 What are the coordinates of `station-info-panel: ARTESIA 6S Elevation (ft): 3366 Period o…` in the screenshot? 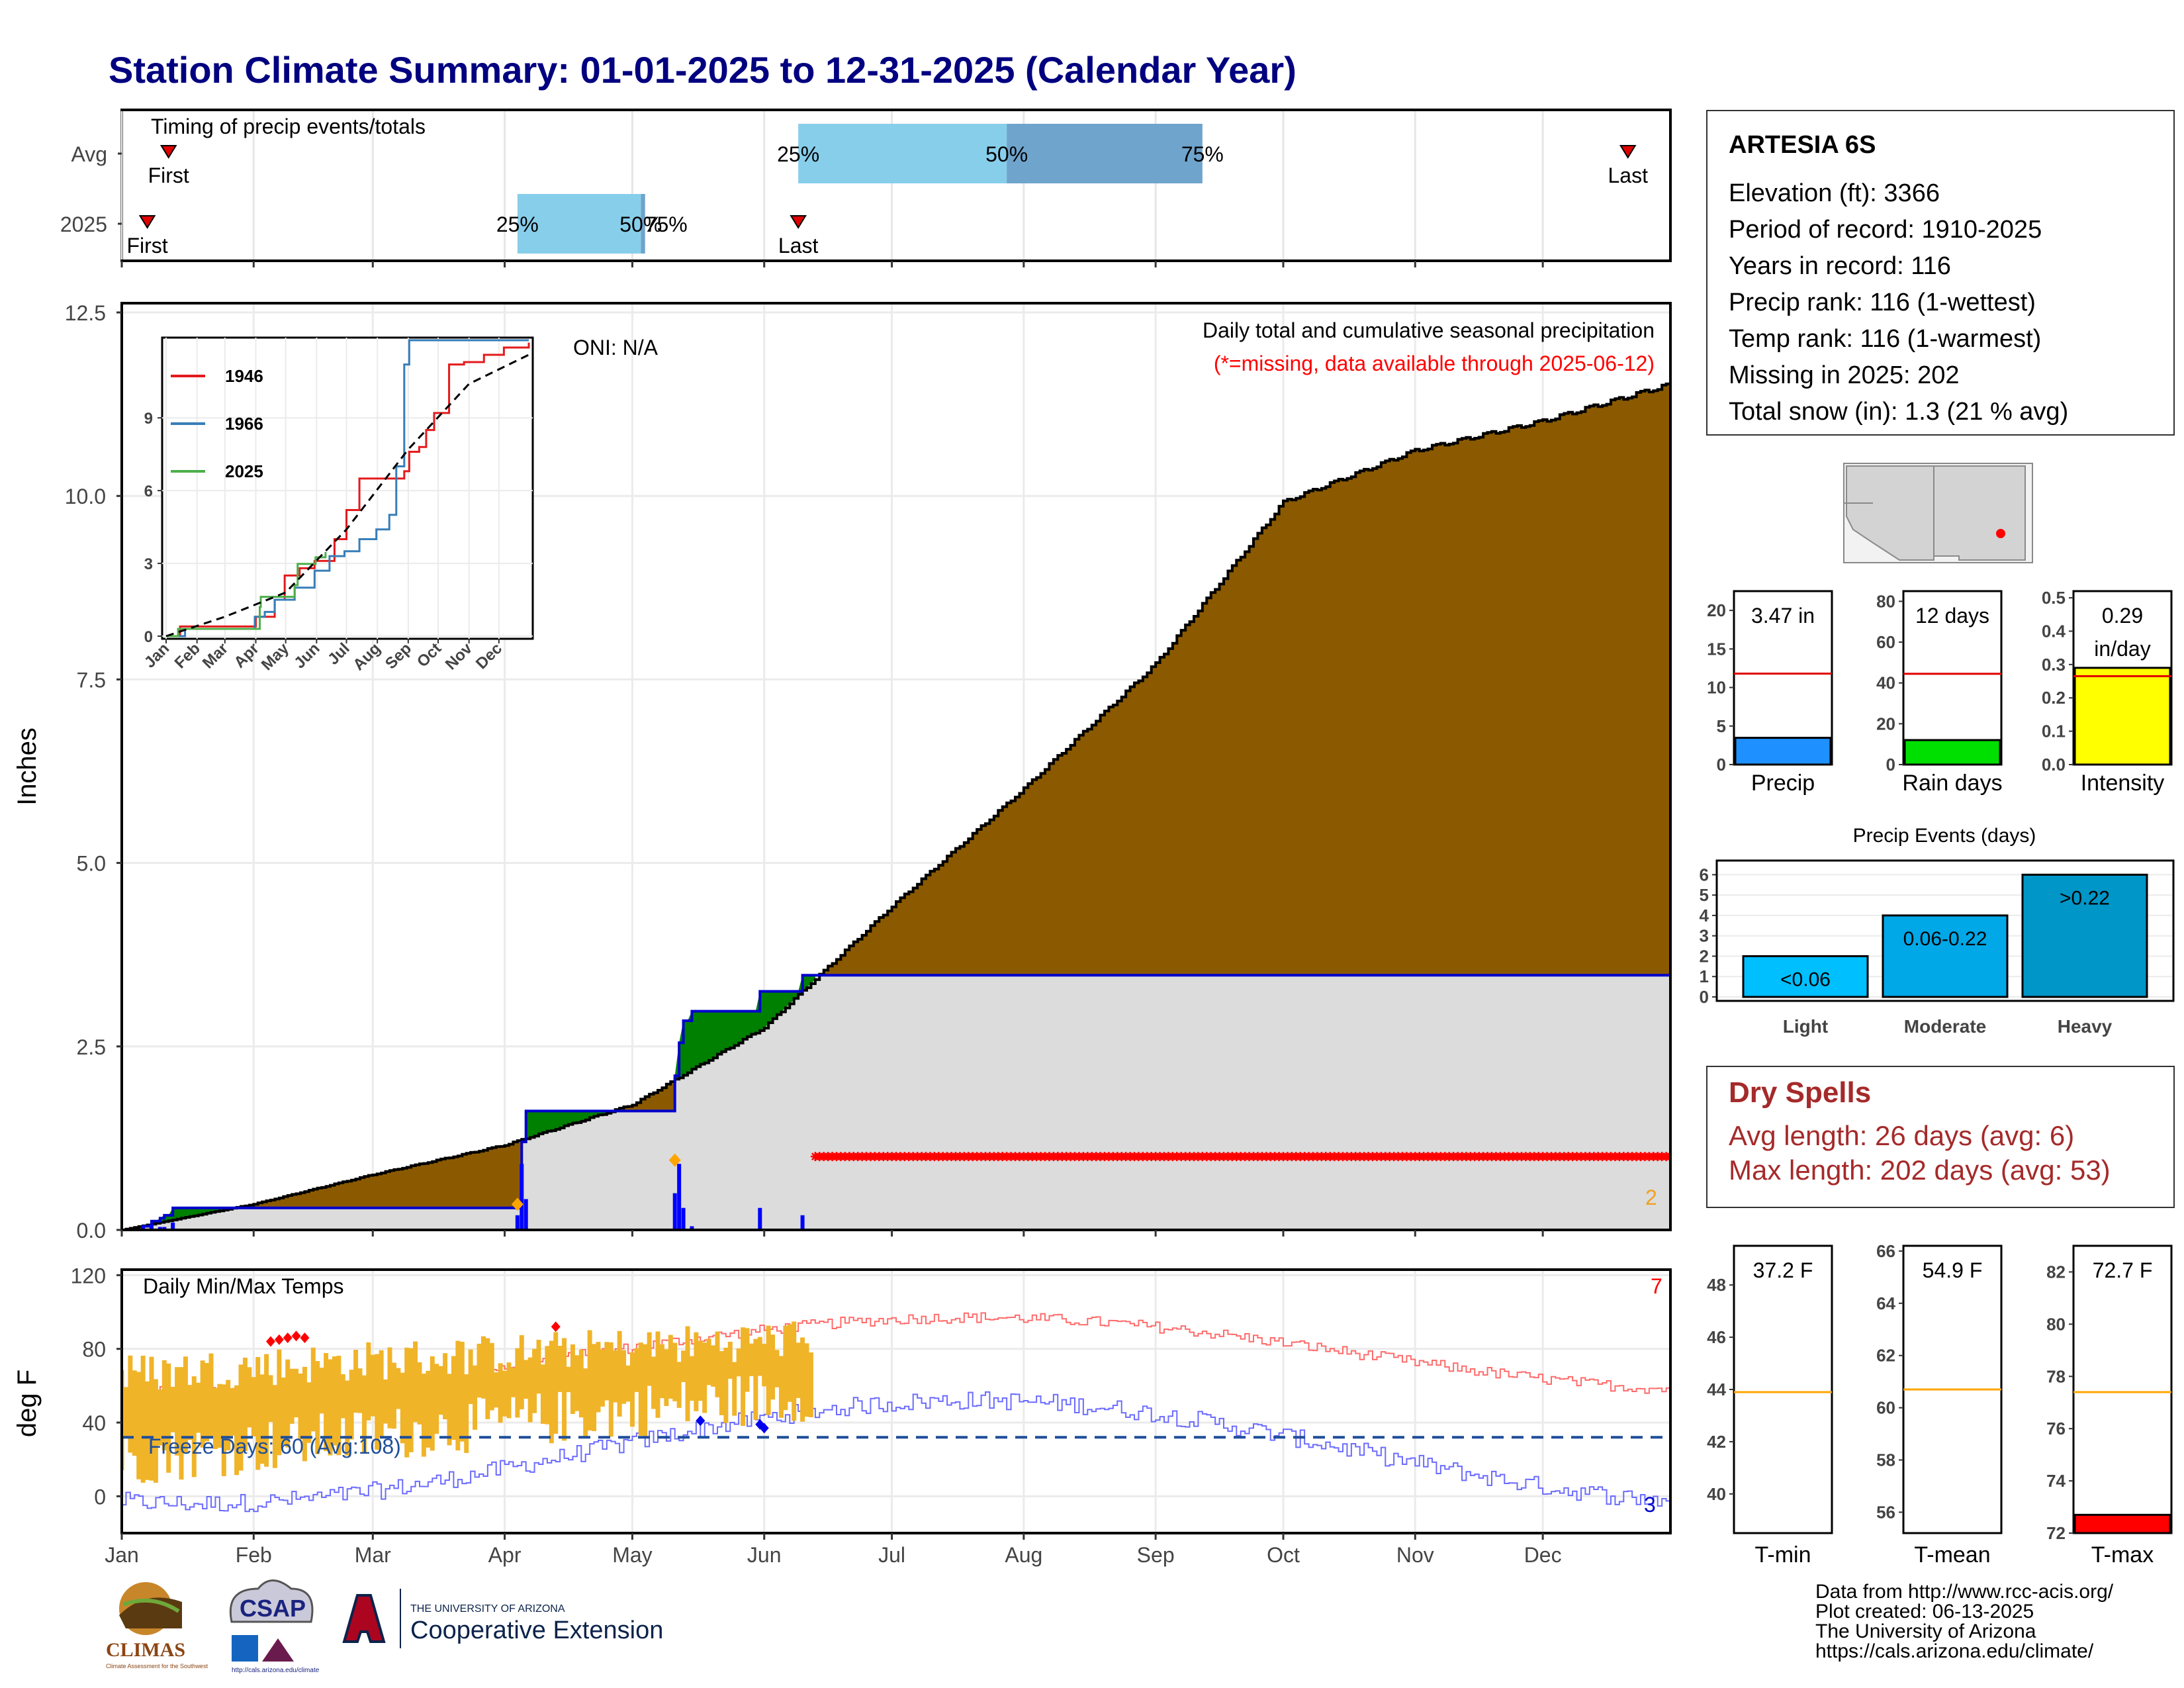 It's located at (1940, 273).